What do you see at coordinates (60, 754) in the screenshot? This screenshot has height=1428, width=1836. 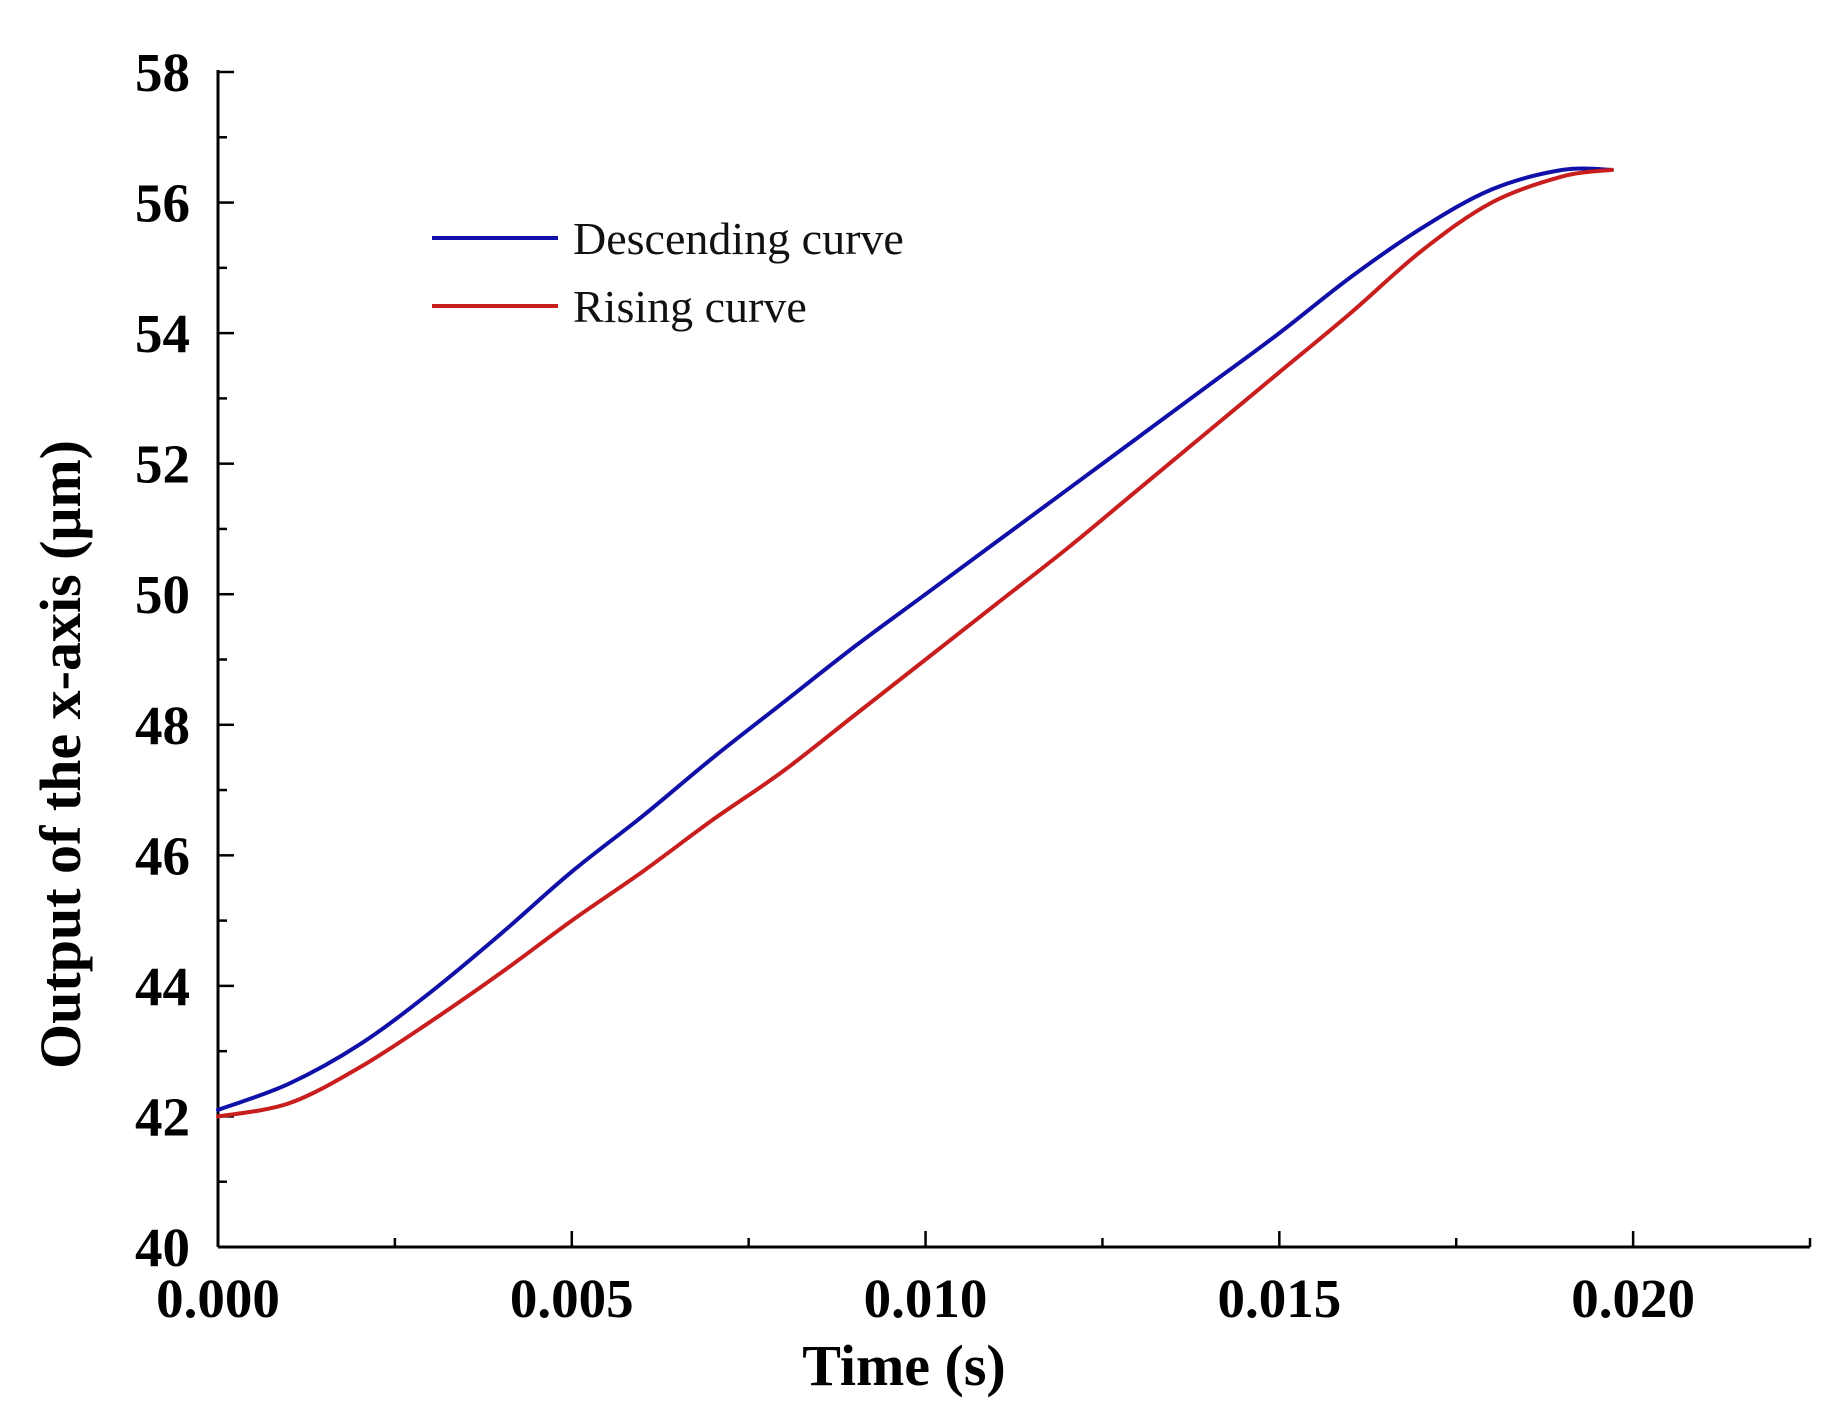 I see `y-axis-title: Output of the x-axis (μm)` at bounding box center [60, 754].